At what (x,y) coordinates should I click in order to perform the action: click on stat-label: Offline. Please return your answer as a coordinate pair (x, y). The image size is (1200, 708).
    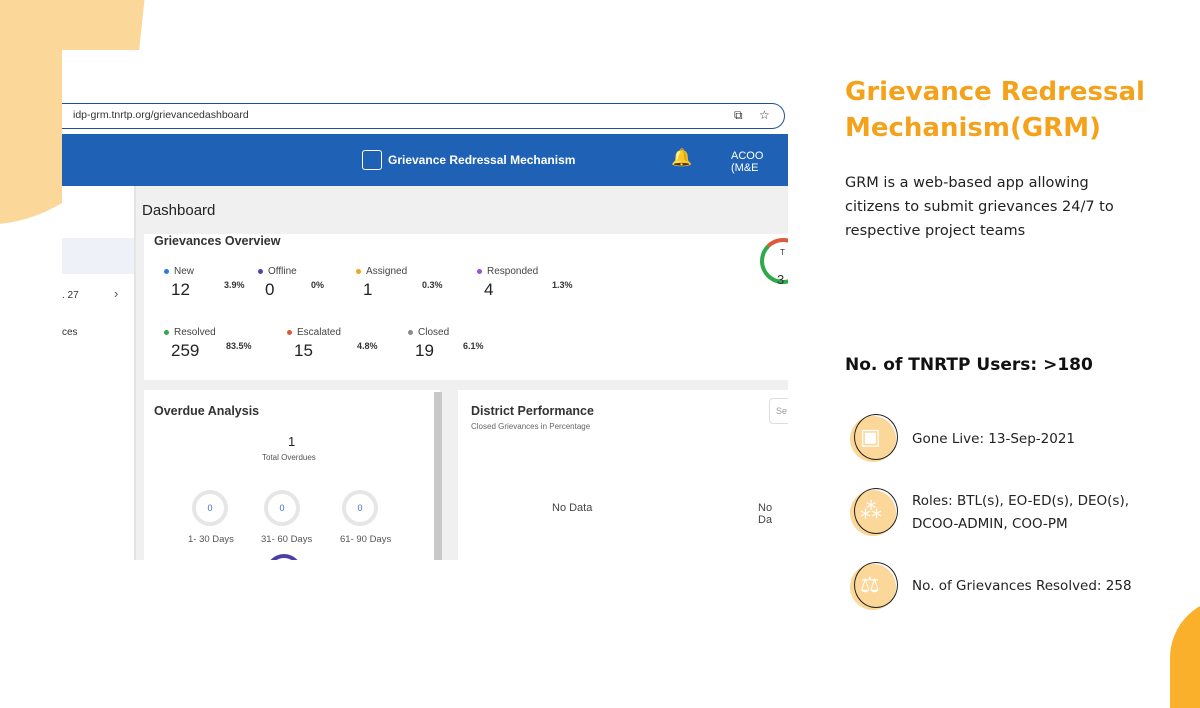
    Looking at the image, I should click on (277, 271).